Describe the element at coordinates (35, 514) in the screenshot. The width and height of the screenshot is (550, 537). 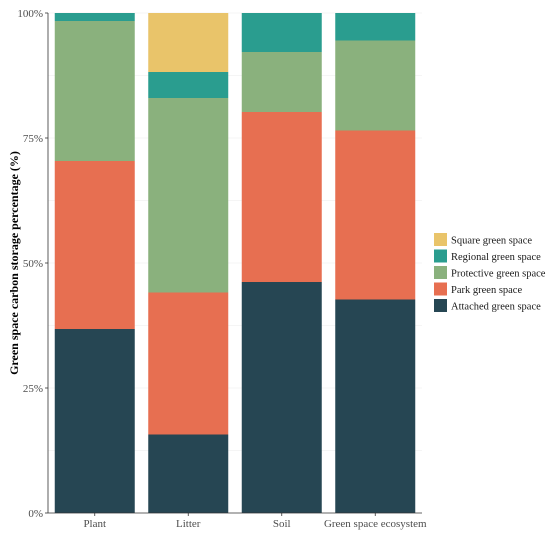
I see `y-tick-label: 0%` at that location.